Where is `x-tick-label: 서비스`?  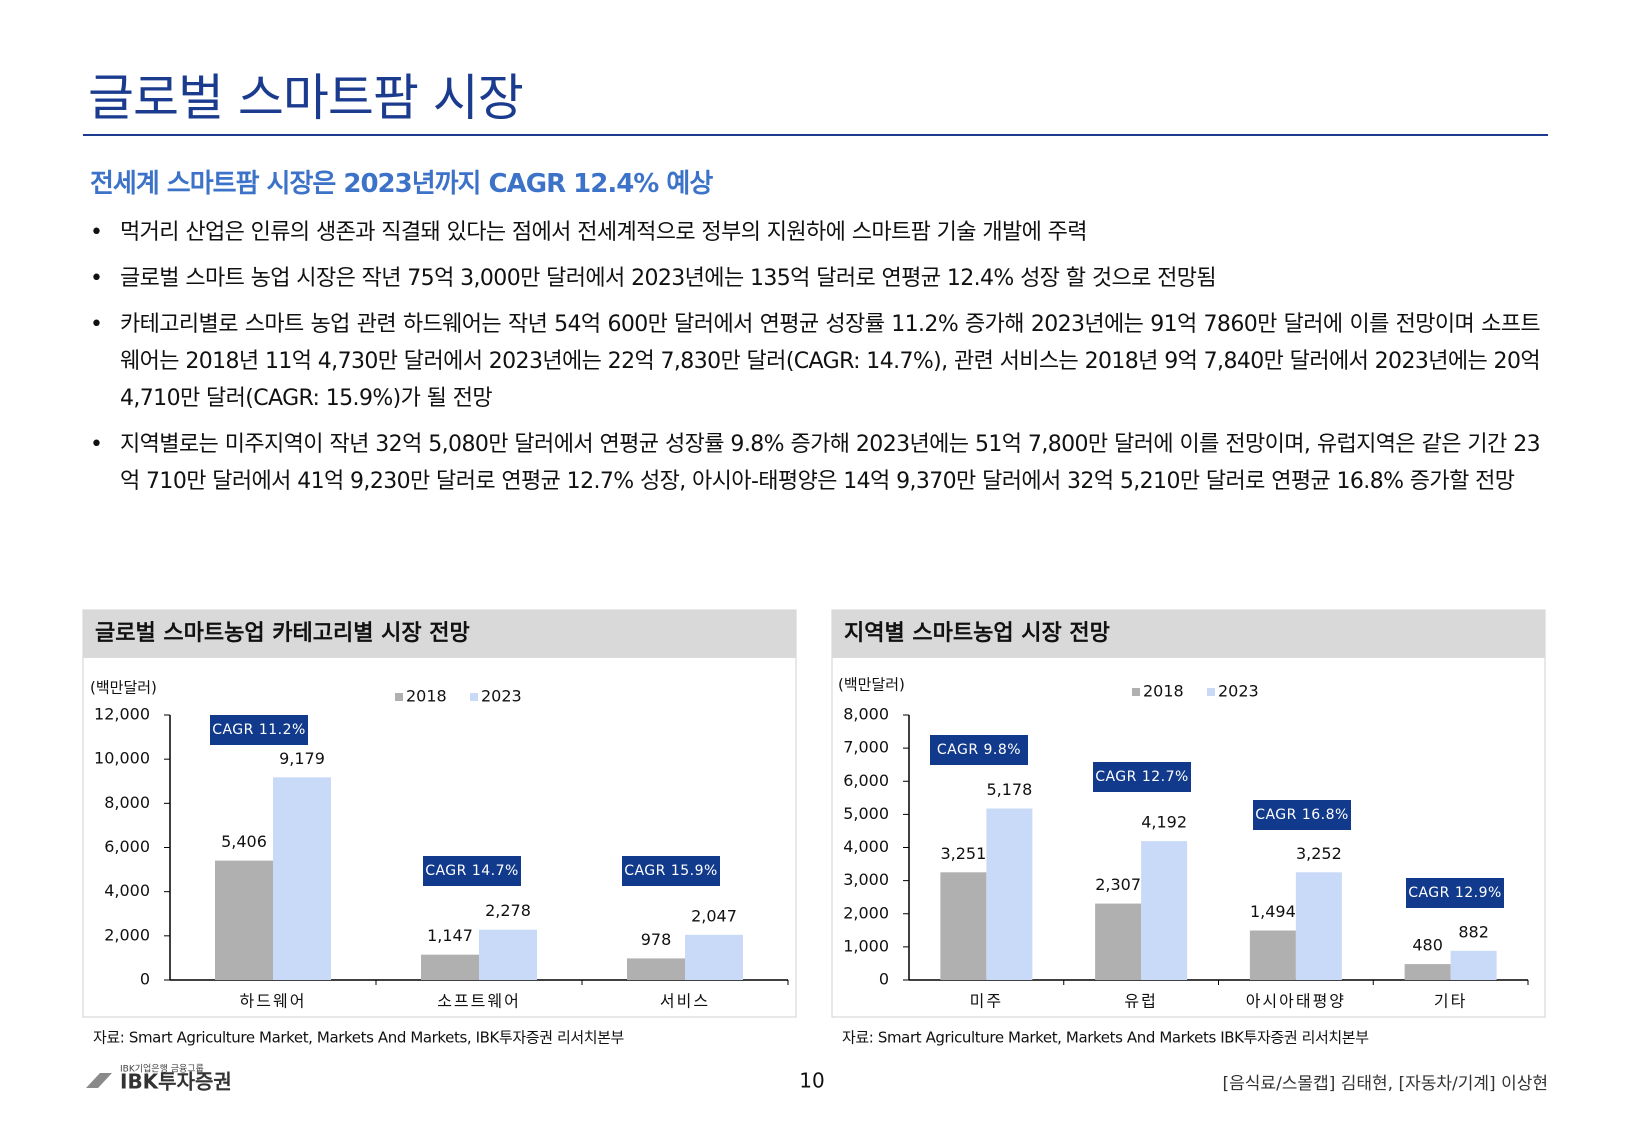
x-tick-label: 서비스 is located at coordinates (685, 1001).